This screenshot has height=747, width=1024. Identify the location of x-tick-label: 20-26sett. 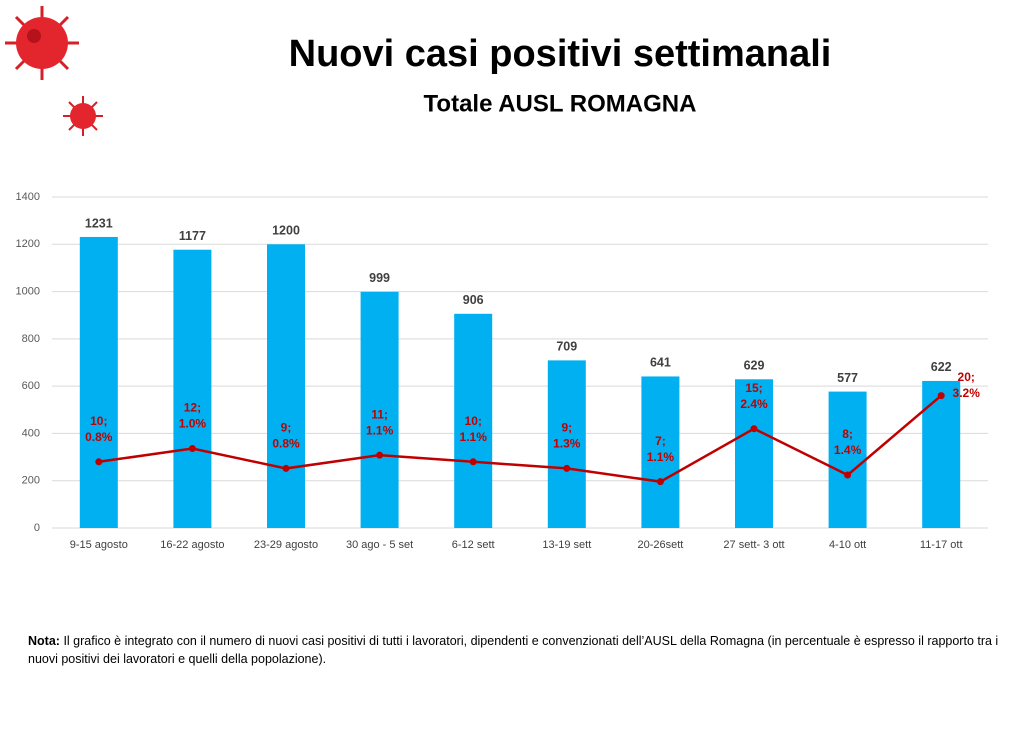
(660, 545).